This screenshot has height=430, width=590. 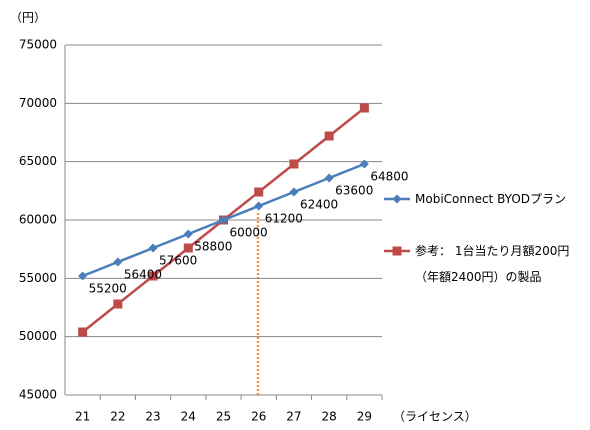 I want to click on y-tick-label: 70000, so click(x=38, y=103).